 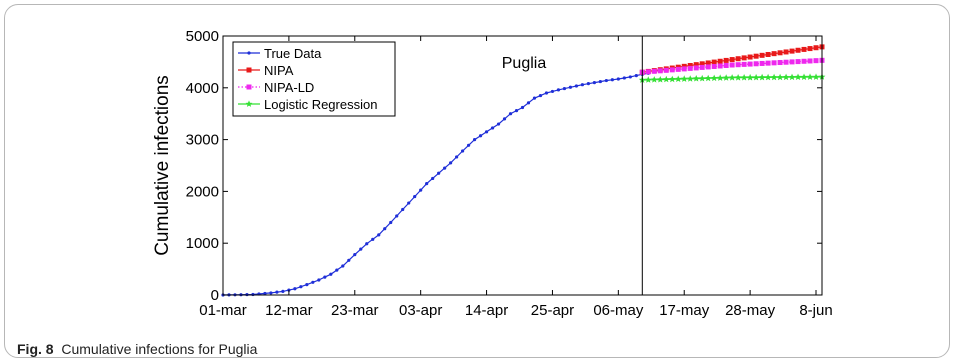 What do you see at coordinates (815, 310) in the screenshot?
I see `x-tick-label: 8-jun` at bounding box center [815, 310].